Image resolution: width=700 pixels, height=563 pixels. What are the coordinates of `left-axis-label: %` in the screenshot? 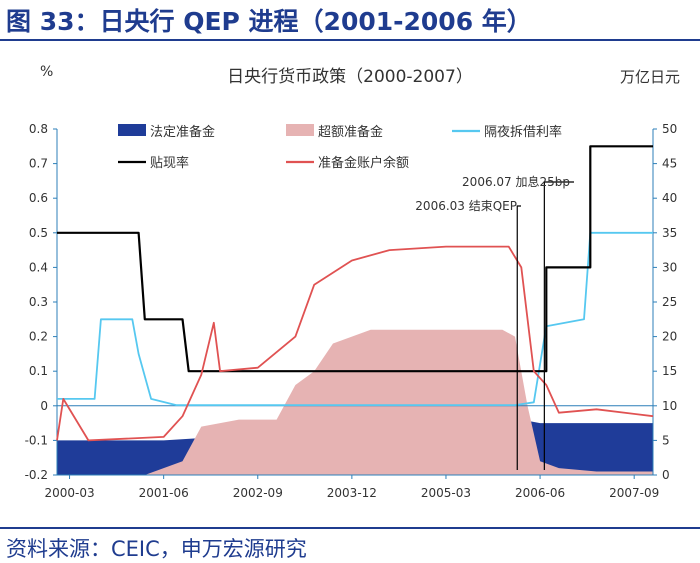 It's located at (46, 72).